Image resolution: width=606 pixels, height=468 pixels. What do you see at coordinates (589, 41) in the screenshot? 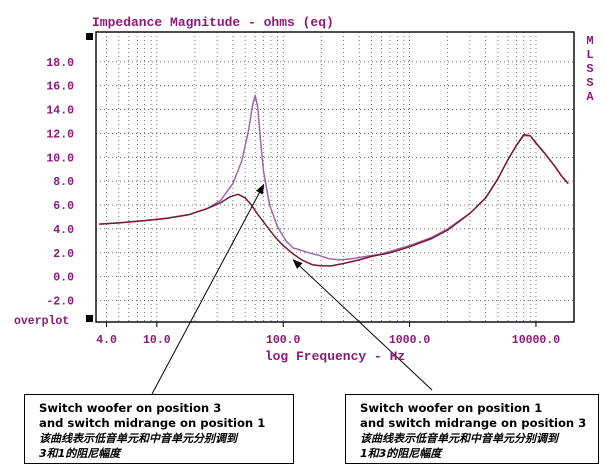
I see `brand-letter: M` at bounding box center [589, 41].